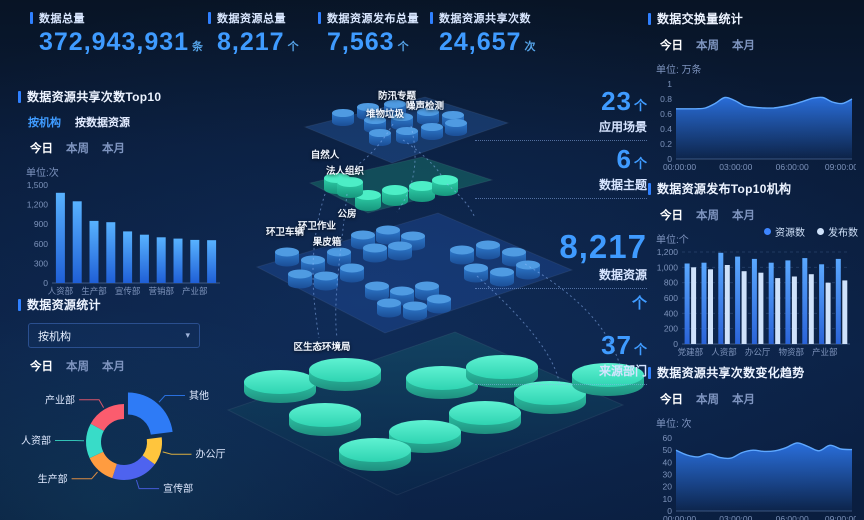 This screenshot has width=864, height=520. I want to click on svg-text: 900, so click(41, 224).